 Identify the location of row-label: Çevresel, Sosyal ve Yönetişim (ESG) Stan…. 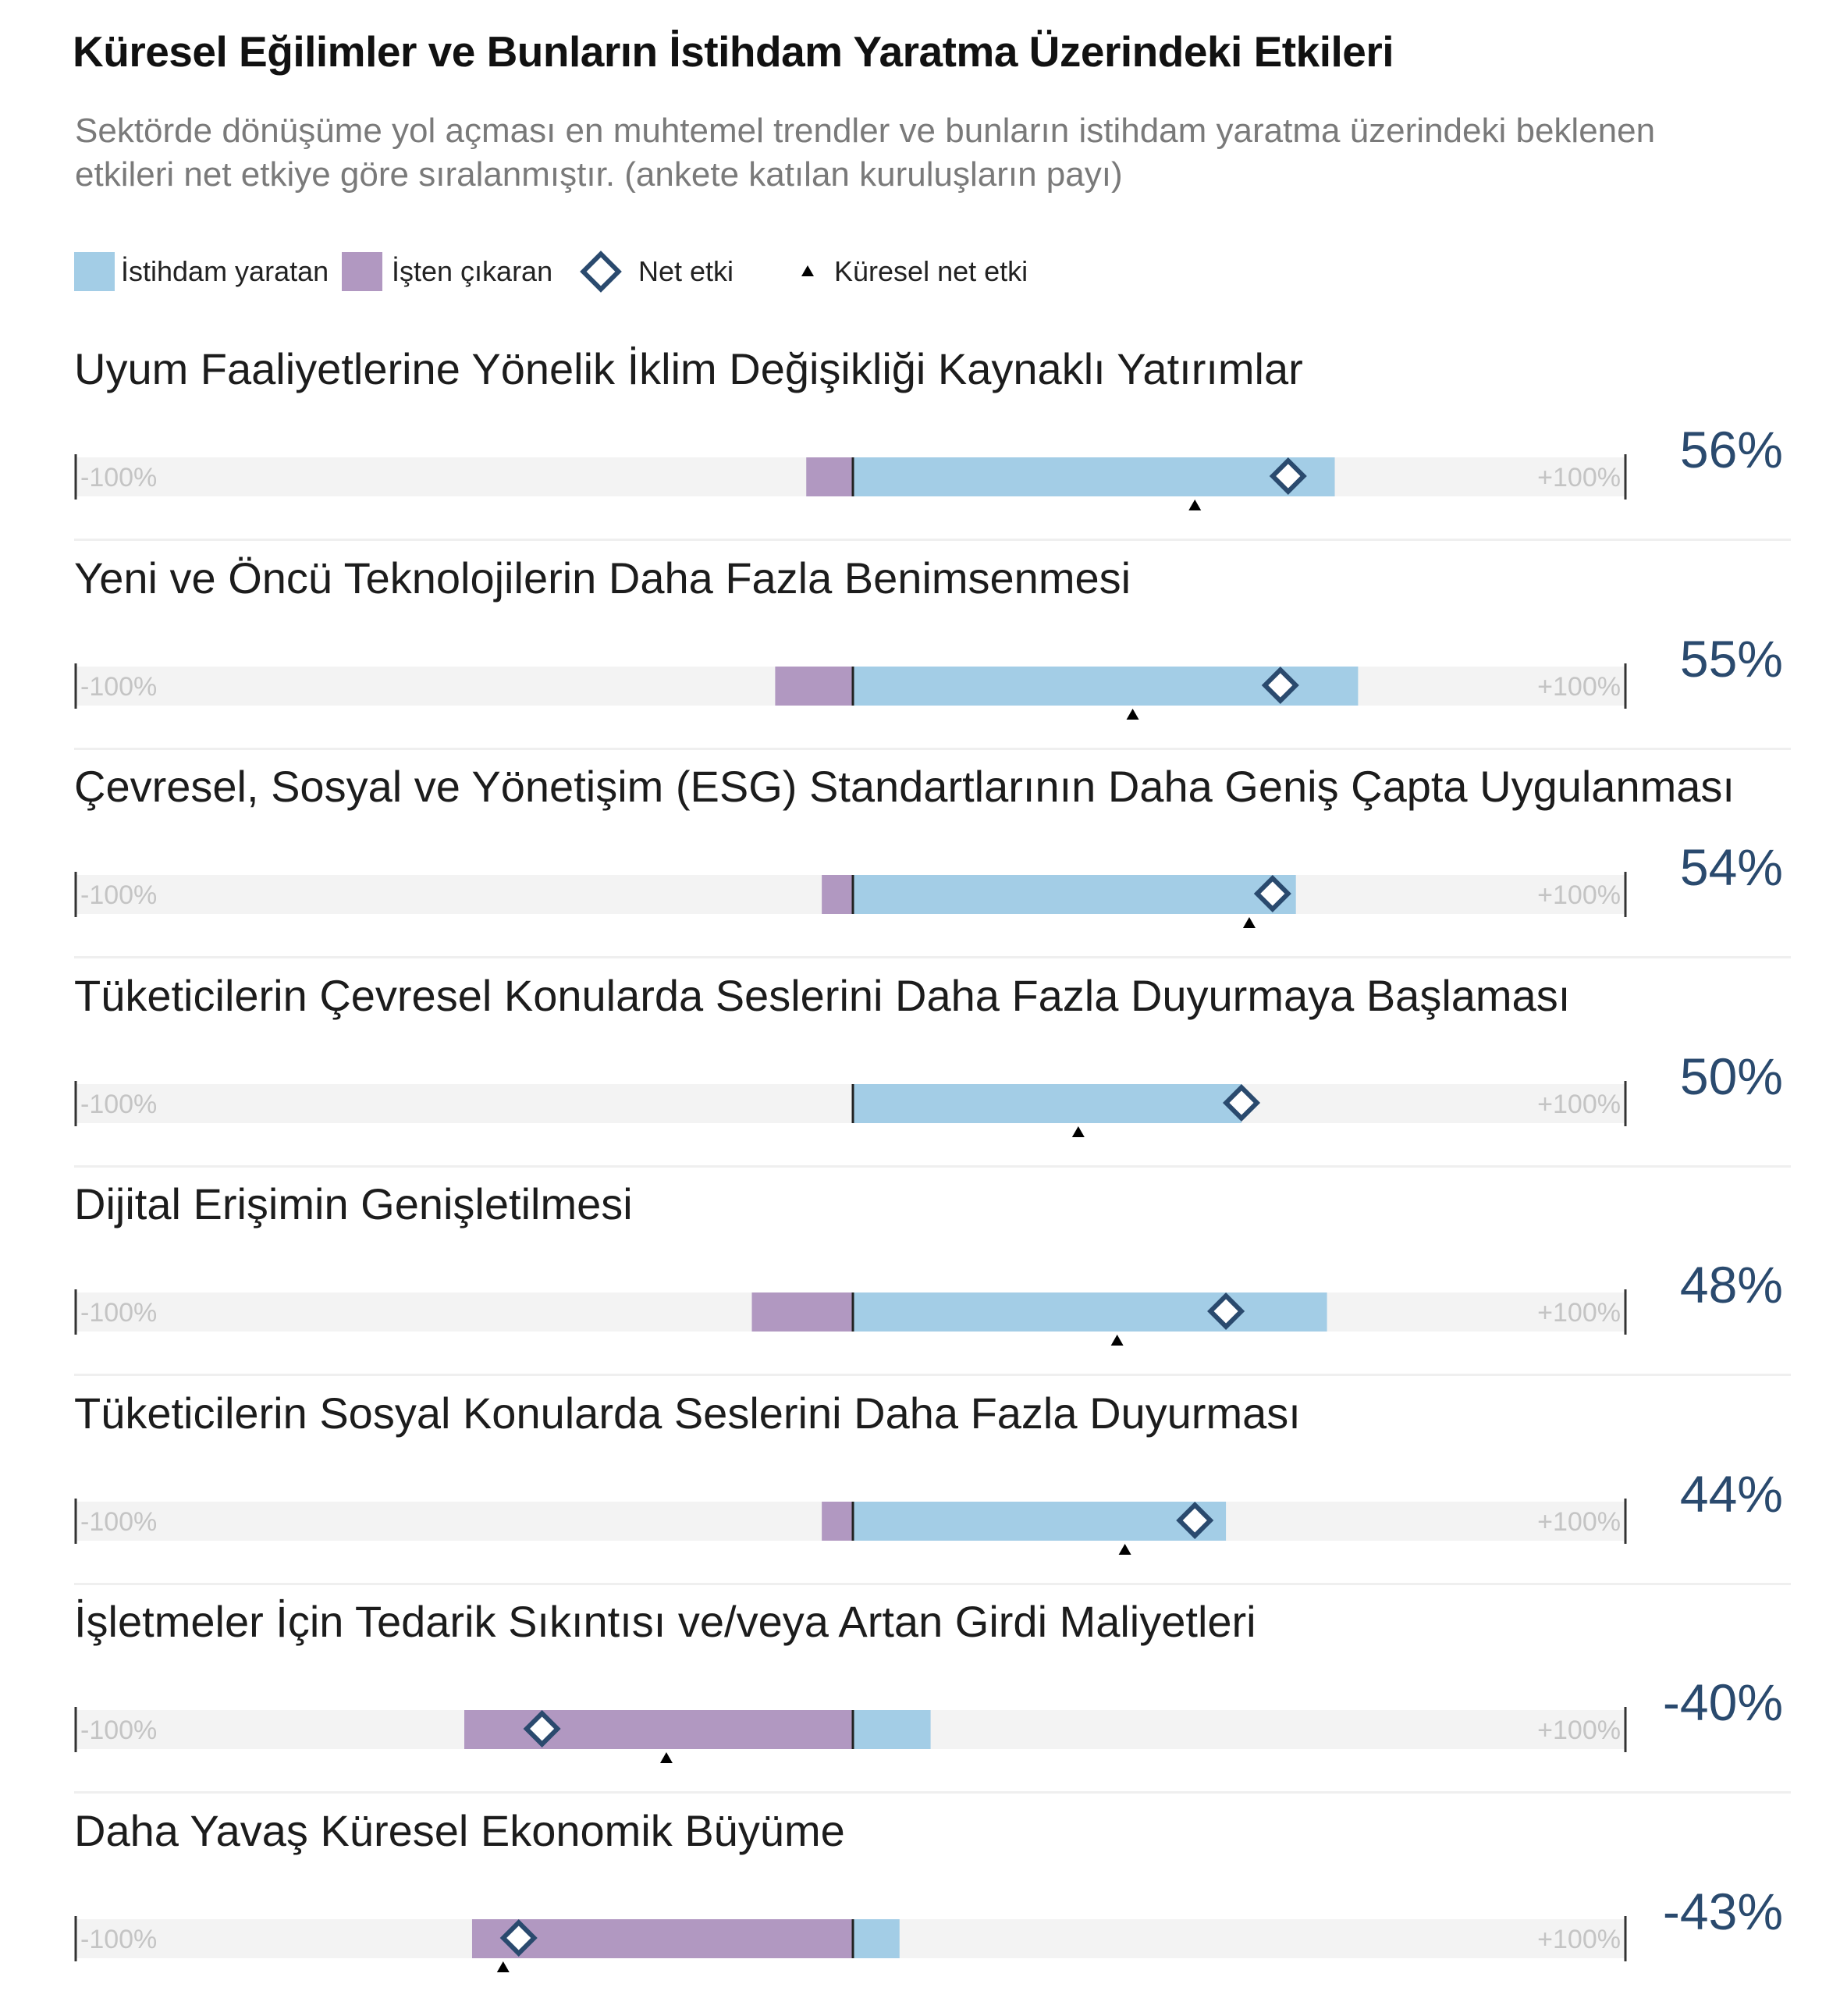
(904, 786).